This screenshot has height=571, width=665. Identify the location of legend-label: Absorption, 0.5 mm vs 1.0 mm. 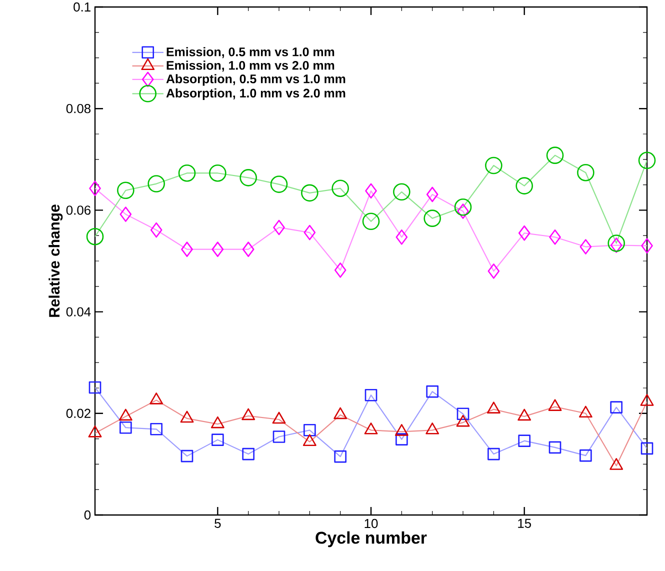
(256, 80).